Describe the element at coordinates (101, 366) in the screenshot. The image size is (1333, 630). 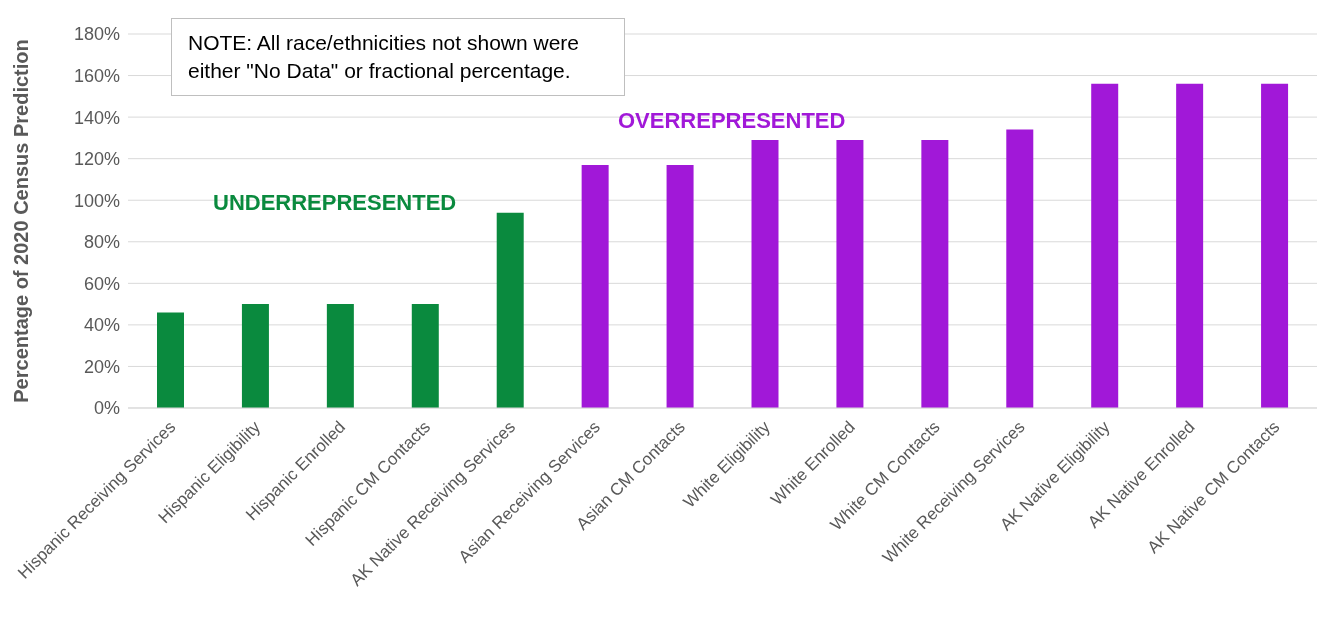
I see `y-tick-label: 20%` at that location.